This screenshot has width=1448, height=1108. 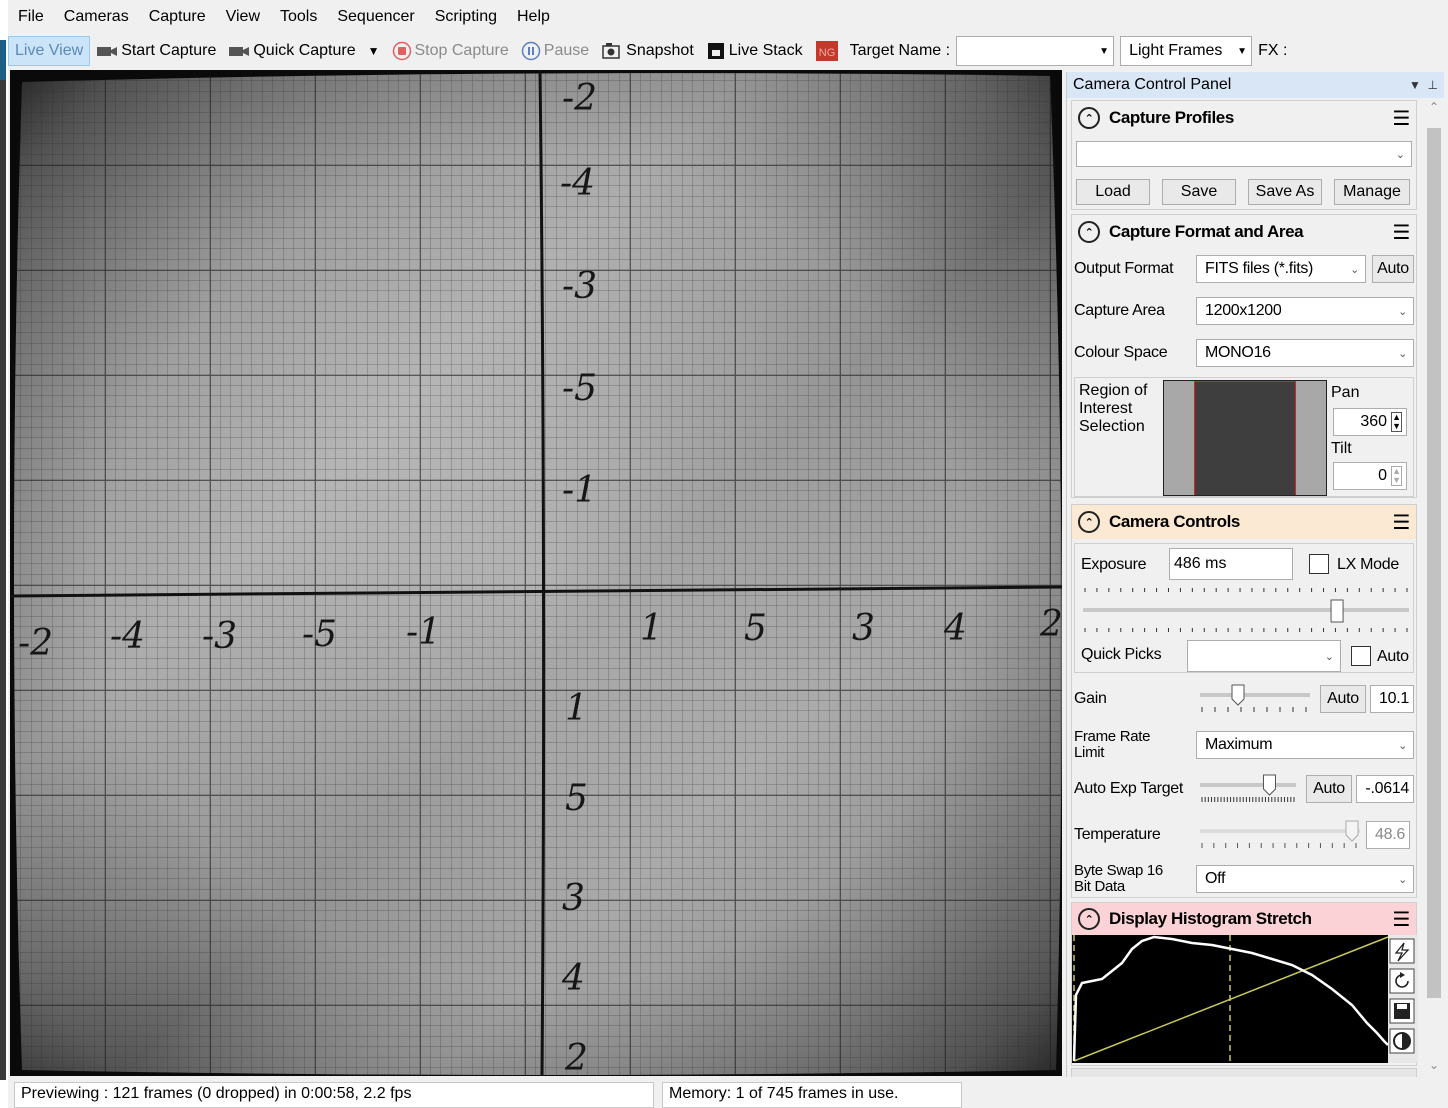 I want to click on capture-area-label: Capture Area, so click(x=1119, y=310).